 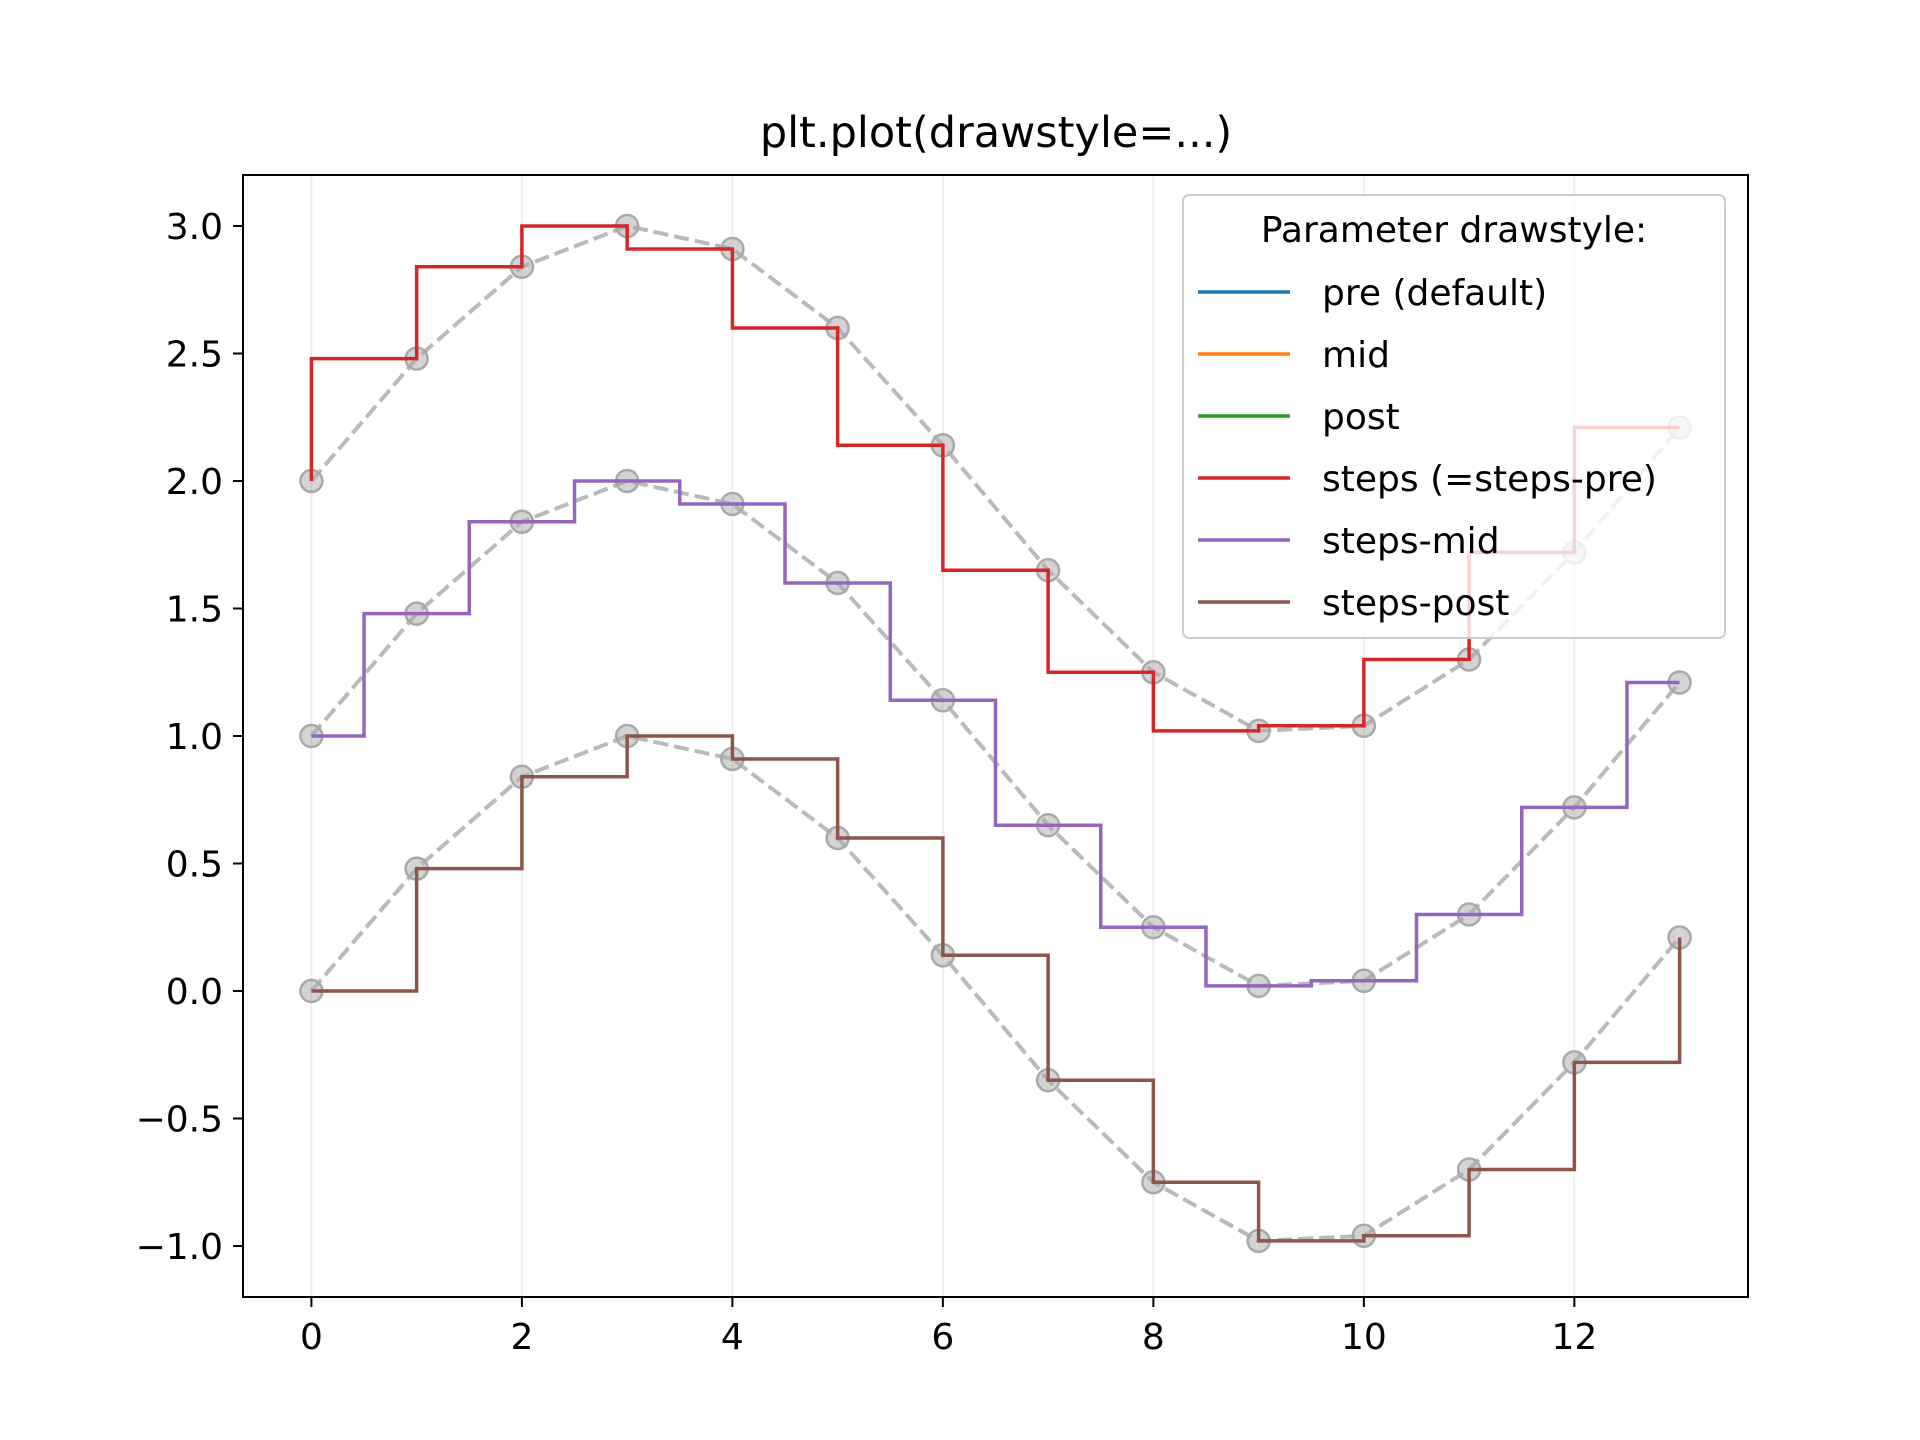 I want to click on y-tick-label: 1.5, so click(x=194, y=610).